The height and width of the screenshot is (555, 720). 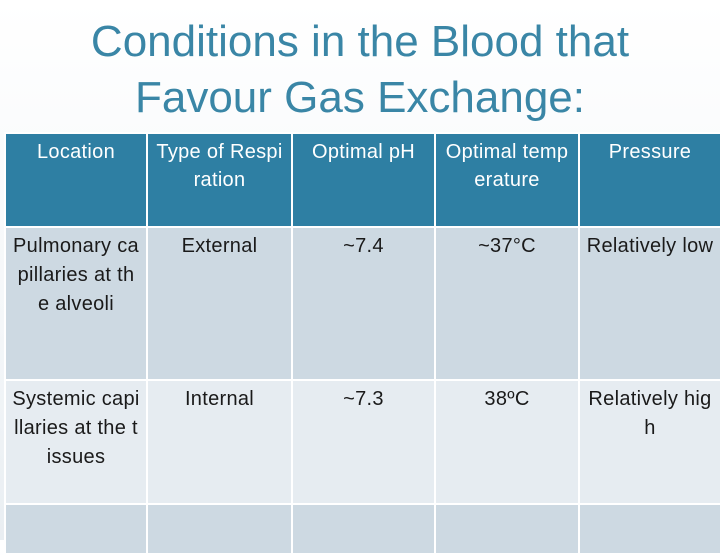 What do you see at coordinates (76, 442) in the screenshot?
I see `cell-location: Systemic capillaries at the tissues` at bounding box center [76, 442].